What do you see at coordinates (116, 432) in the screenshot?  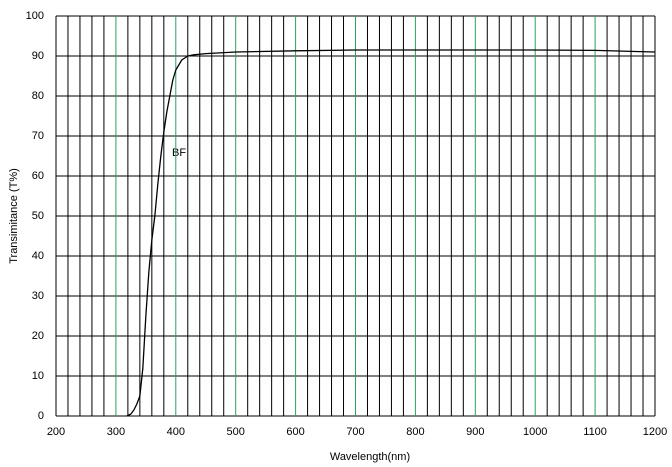 I see `x-tick-label: 300` at bounding box center [116, 432].